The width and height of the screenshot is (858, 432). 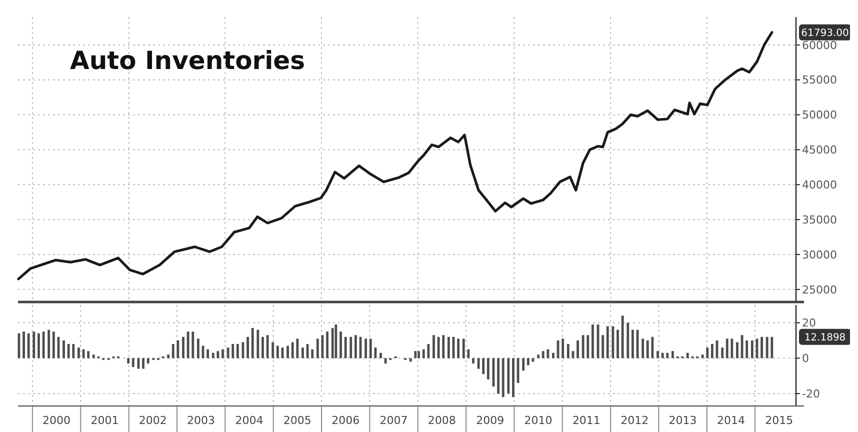 What do you see at coordinates (394, 420) in the screenshot?
I see `x-tick-label: 2007` at bounding box center [394, 420].